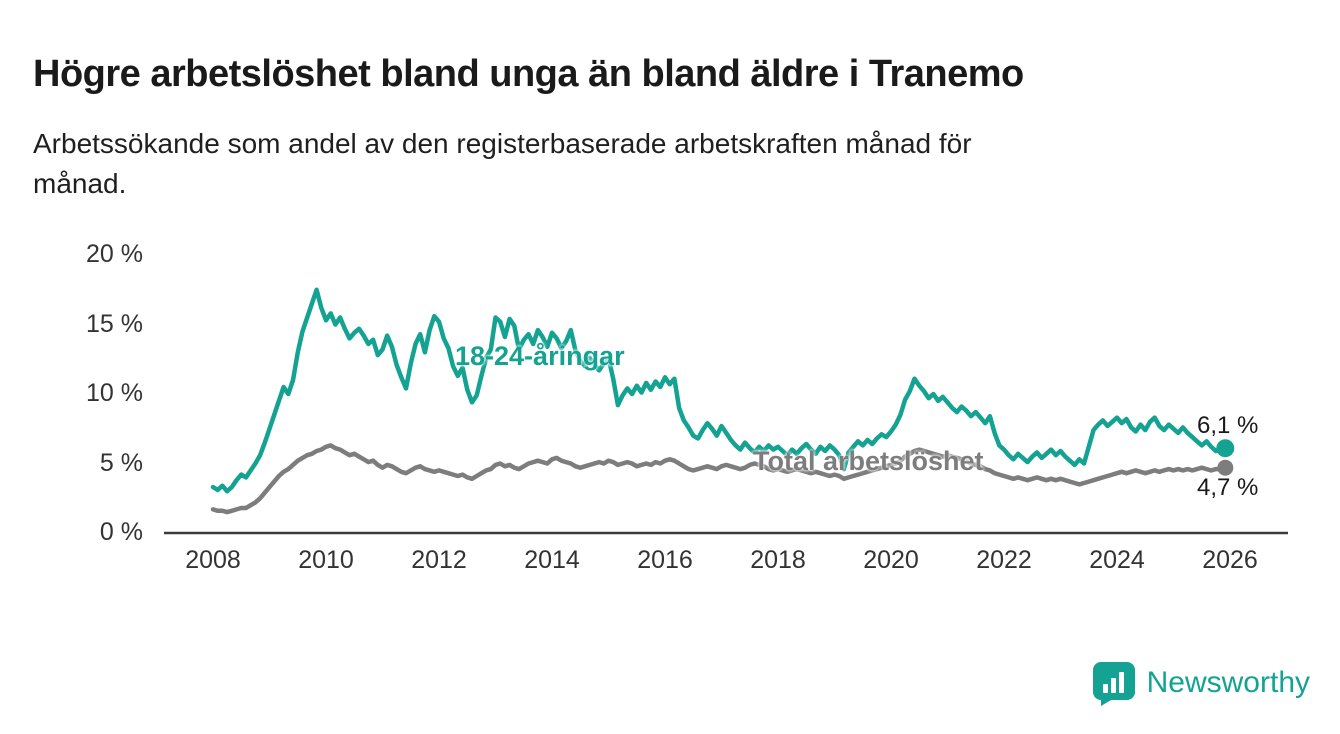 Image resolution: width=1340 pixels, height=734 pixels. What do you see at coordinates (114, 393) in the screenshot?
I see `y-tick-label-10: 10 %` at bounding box center [114, 393].